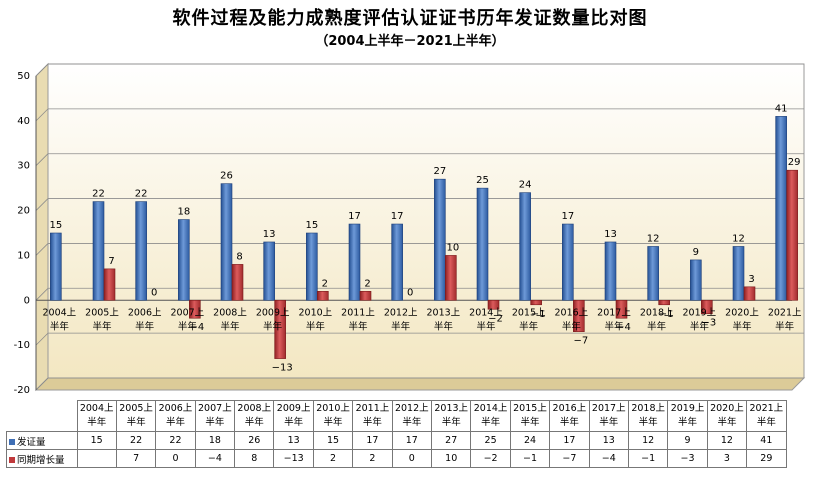 The image size is (820, 479). I want to click on data-label-issued: 9, so click(696, 252).